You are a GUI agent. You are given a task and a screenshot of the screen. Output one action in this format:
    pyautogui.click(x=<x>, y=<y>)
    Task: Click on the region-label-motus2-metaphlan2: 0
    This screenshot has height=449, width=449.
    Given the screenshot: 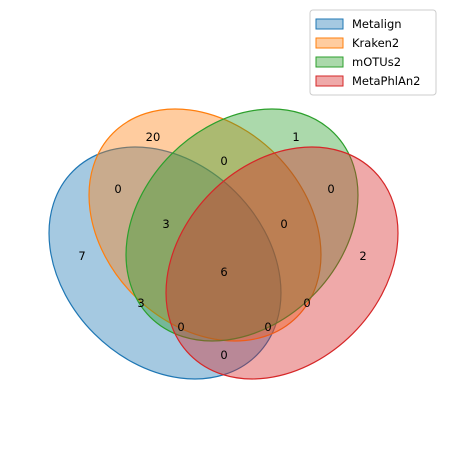 What is the action you would take?
    pyautogui.click(x=330, y=189)
    